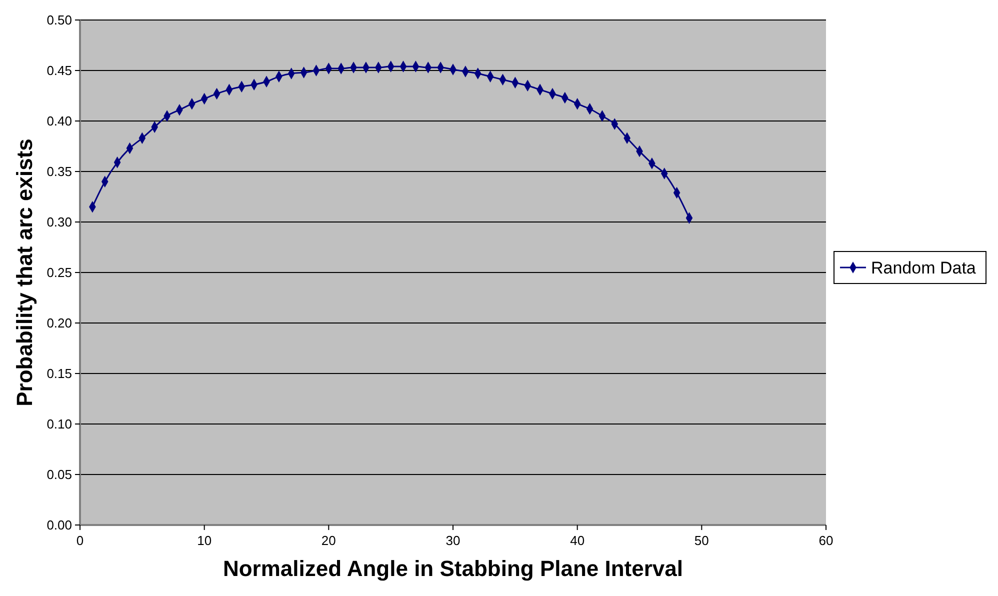 Image resolution: width=998 pixels, height=596 pixels. I want to click on x-tick-label: 40, so click(577, 540).